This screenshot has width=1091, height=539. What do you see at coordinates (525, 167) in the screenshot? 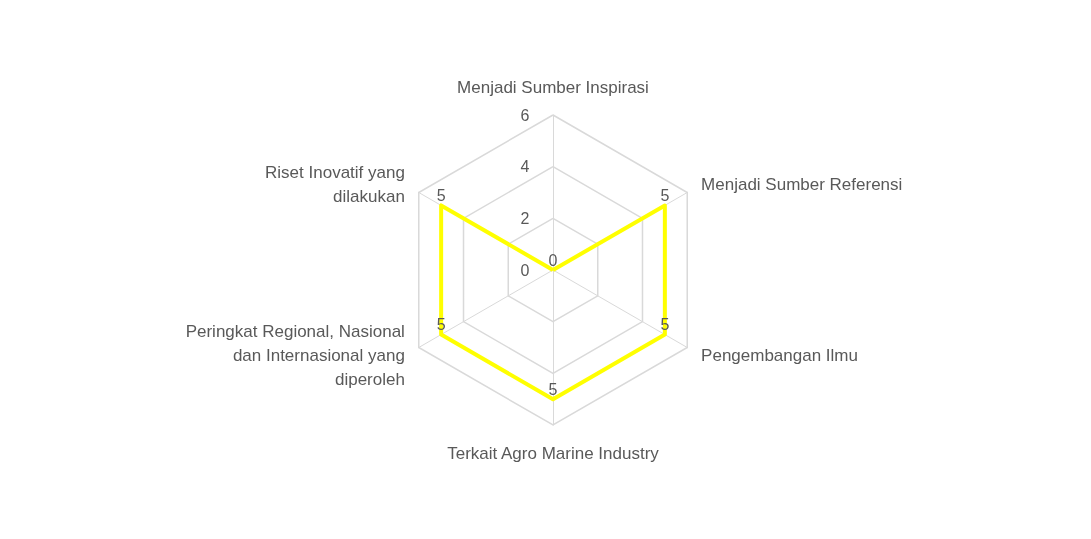
I see `y-tick-label: 4` at bounding box center [525, 167].